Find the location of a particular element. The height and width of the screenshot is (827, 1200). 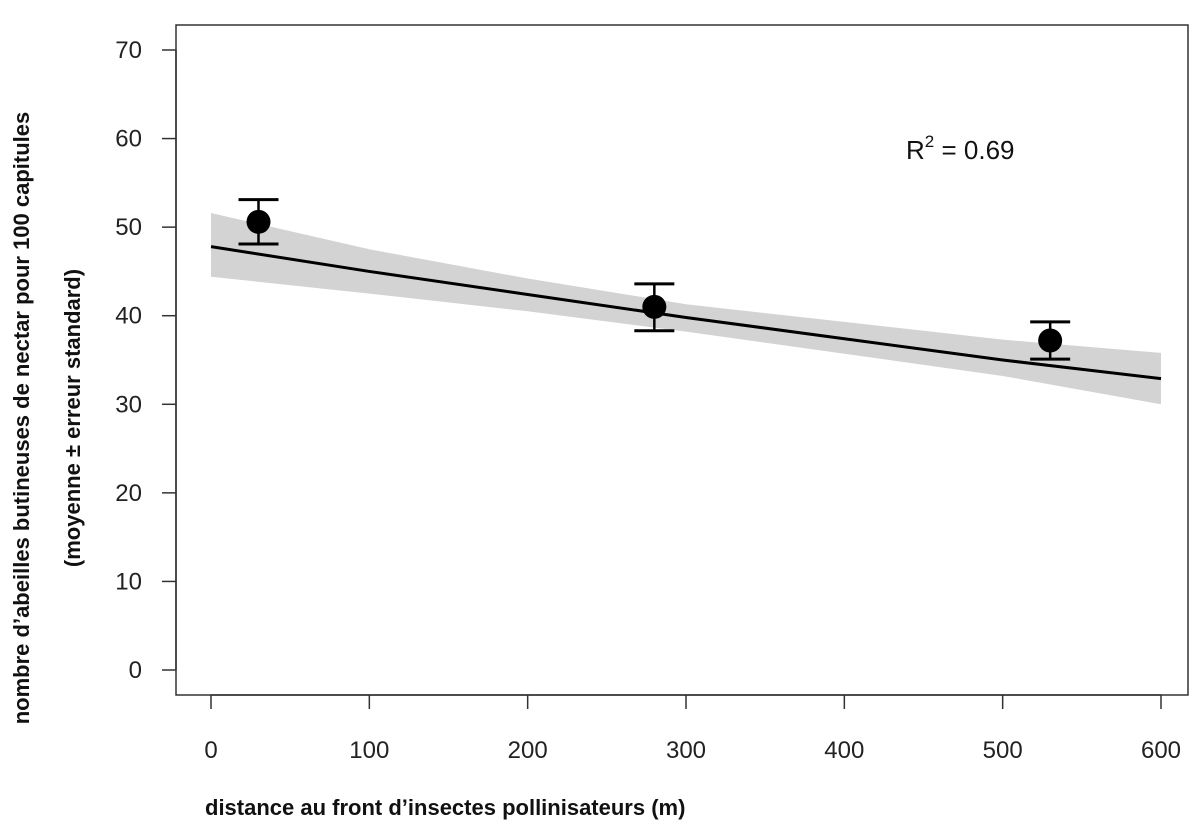

x-tick-label: 600 is located at coordinates (1161, 750).